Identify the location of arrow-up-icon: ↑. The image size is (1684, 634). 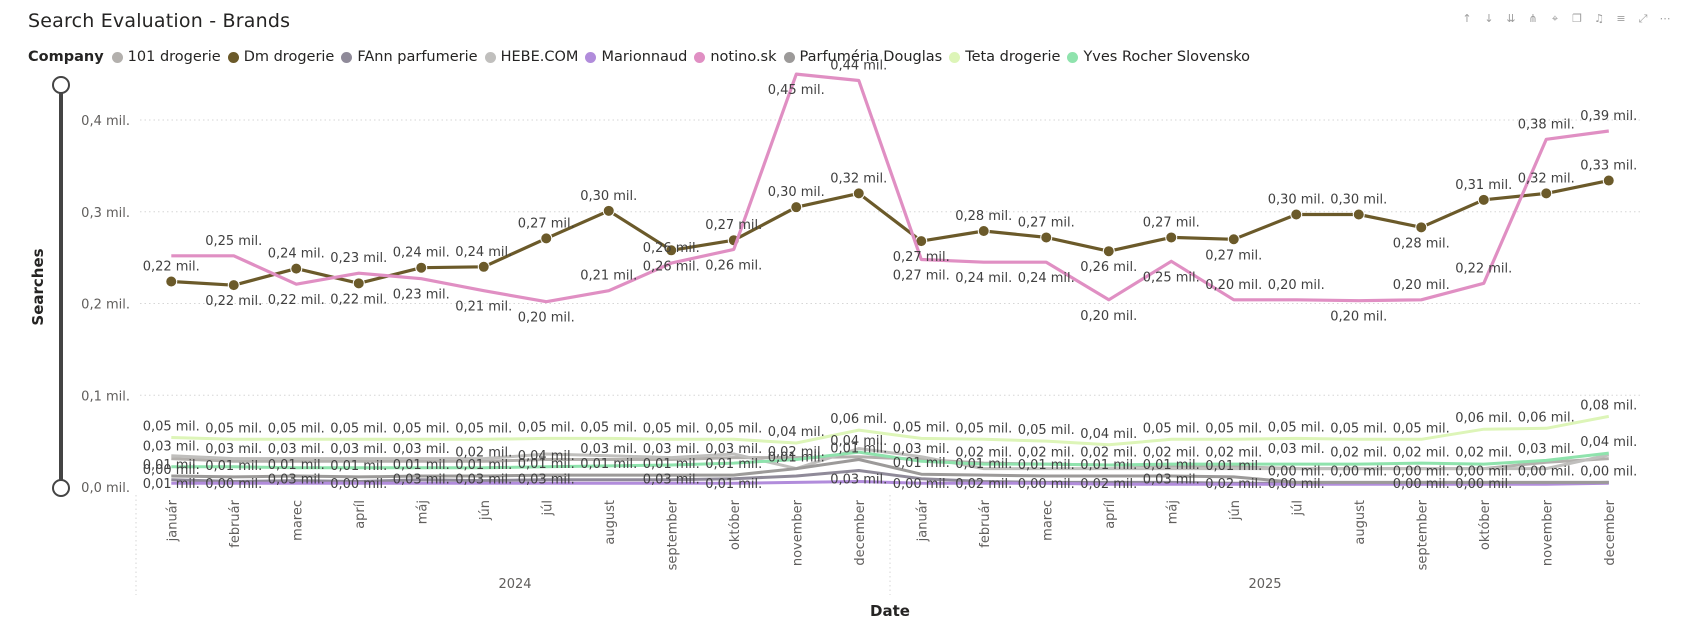
(1467, 18).